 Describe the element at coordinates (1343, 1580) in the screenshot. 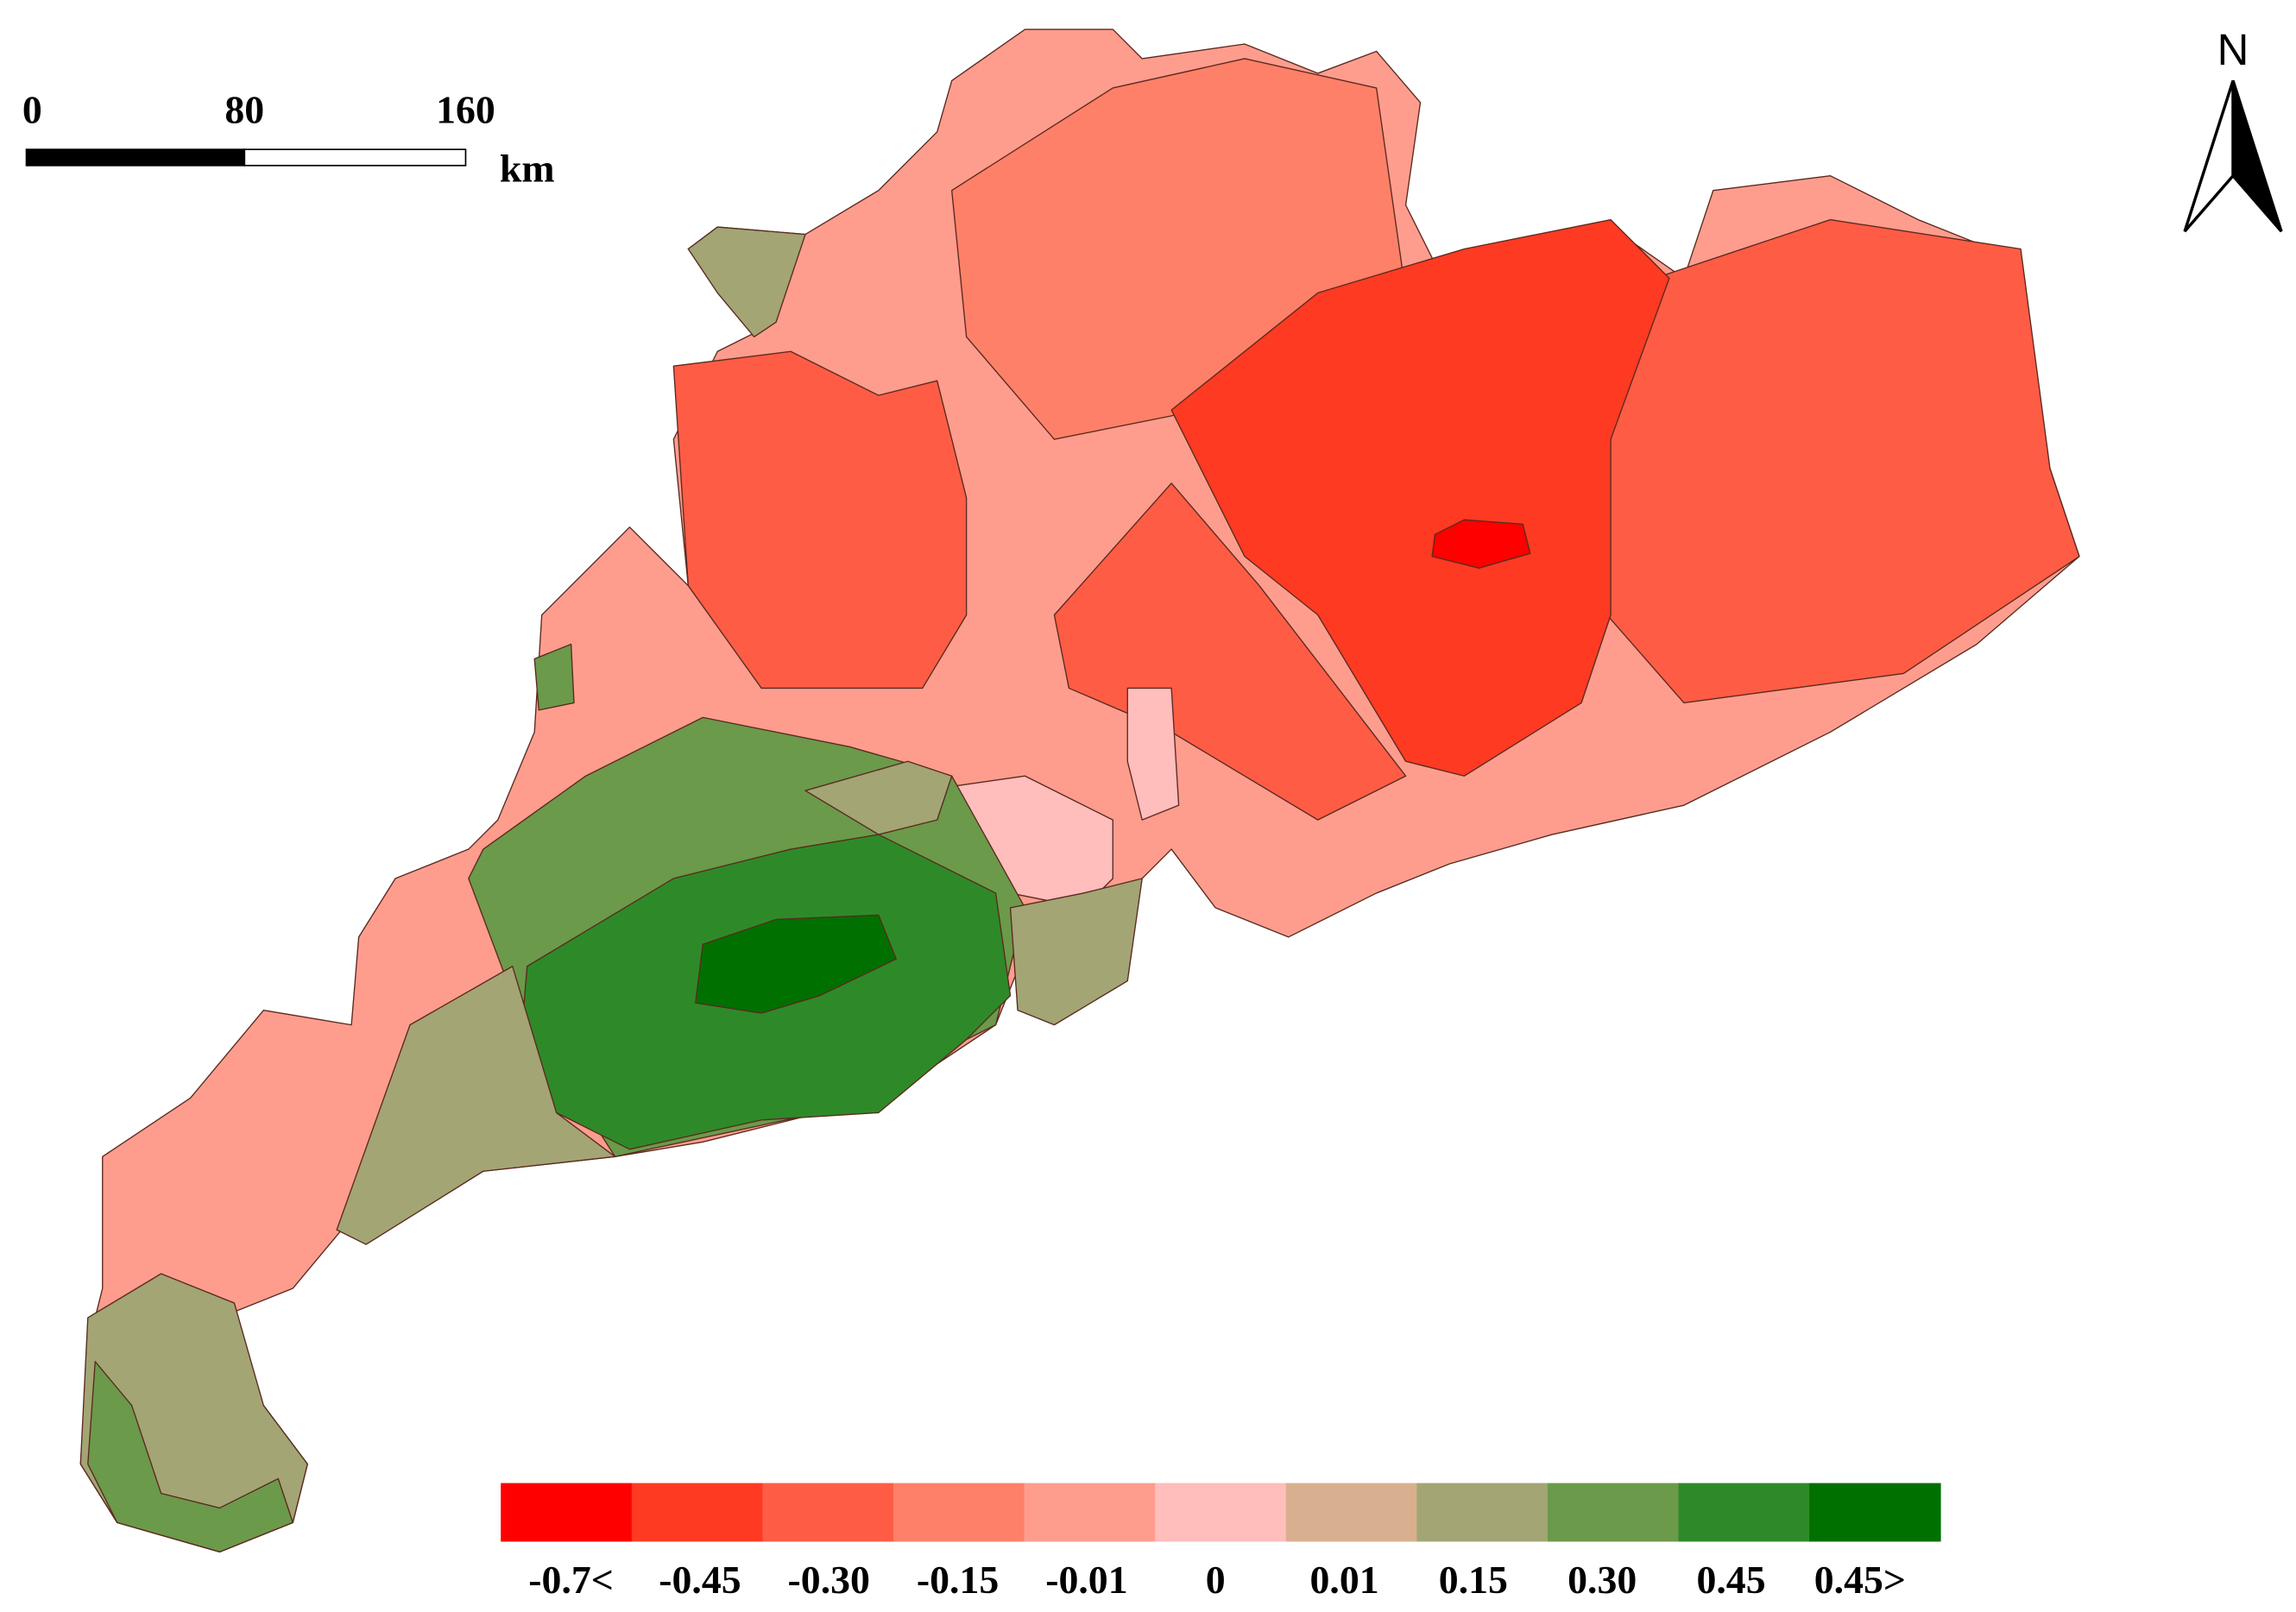

I see `legend-label: 0.01` at that location.